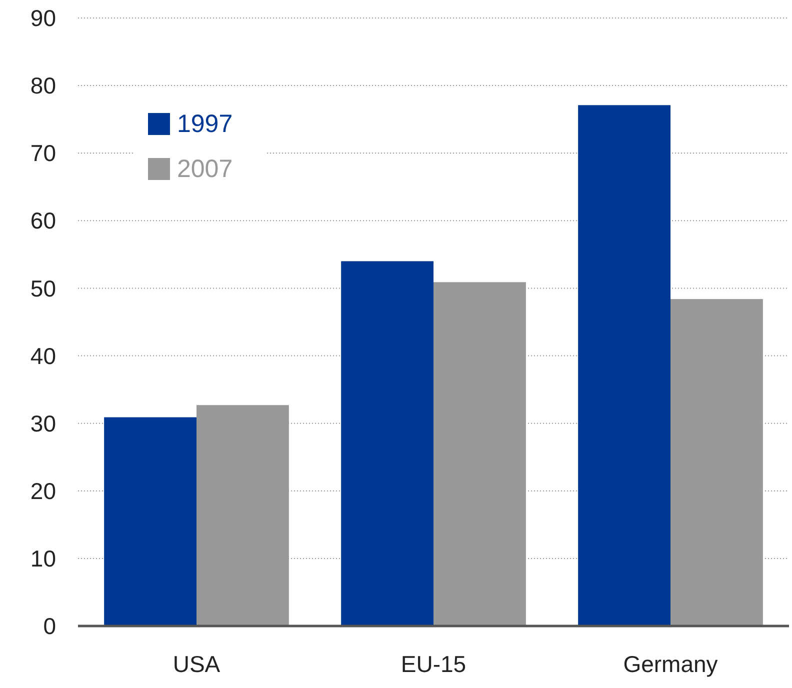 The image size is (792, 688). I want to click on y-tick-label: 80, so click(43, 85).